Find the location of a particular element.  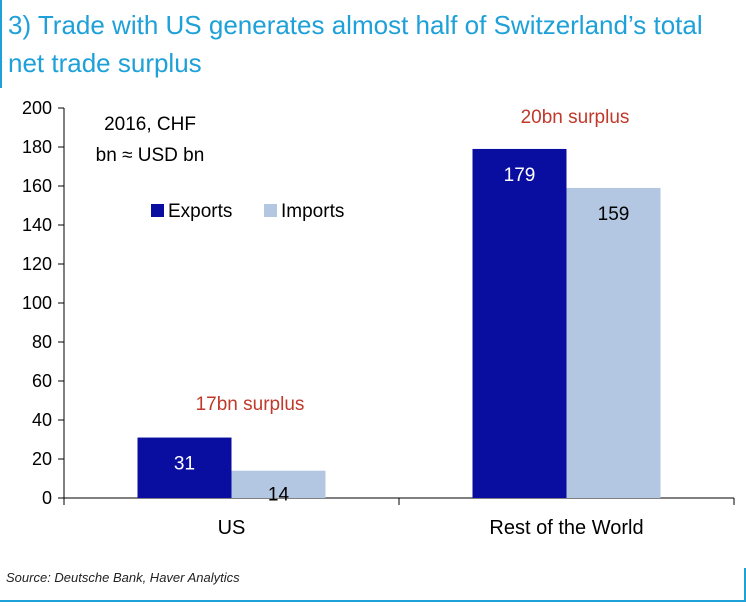

bar-value-label: 159 is located at coordinates (614, 214).